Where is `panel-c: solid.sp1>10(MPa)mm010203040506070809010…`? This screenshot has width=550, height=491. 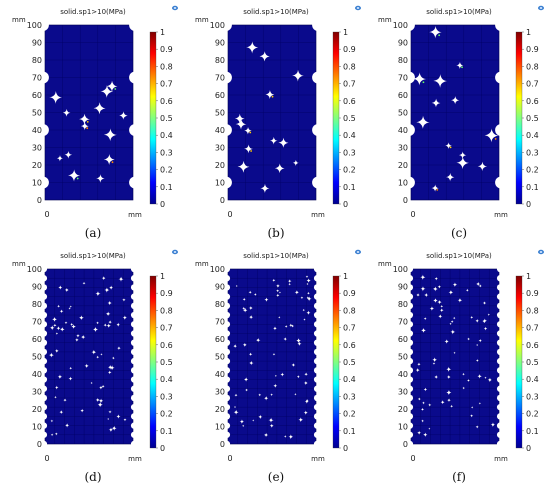
panel-c: solid.sp1>10(MPa)mm010203040506070809010… is located at coordinates (461, 122).